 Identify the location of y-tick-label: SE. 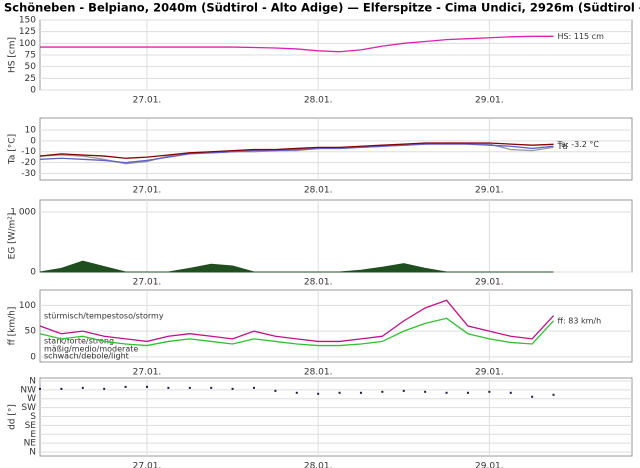
(31, 426).